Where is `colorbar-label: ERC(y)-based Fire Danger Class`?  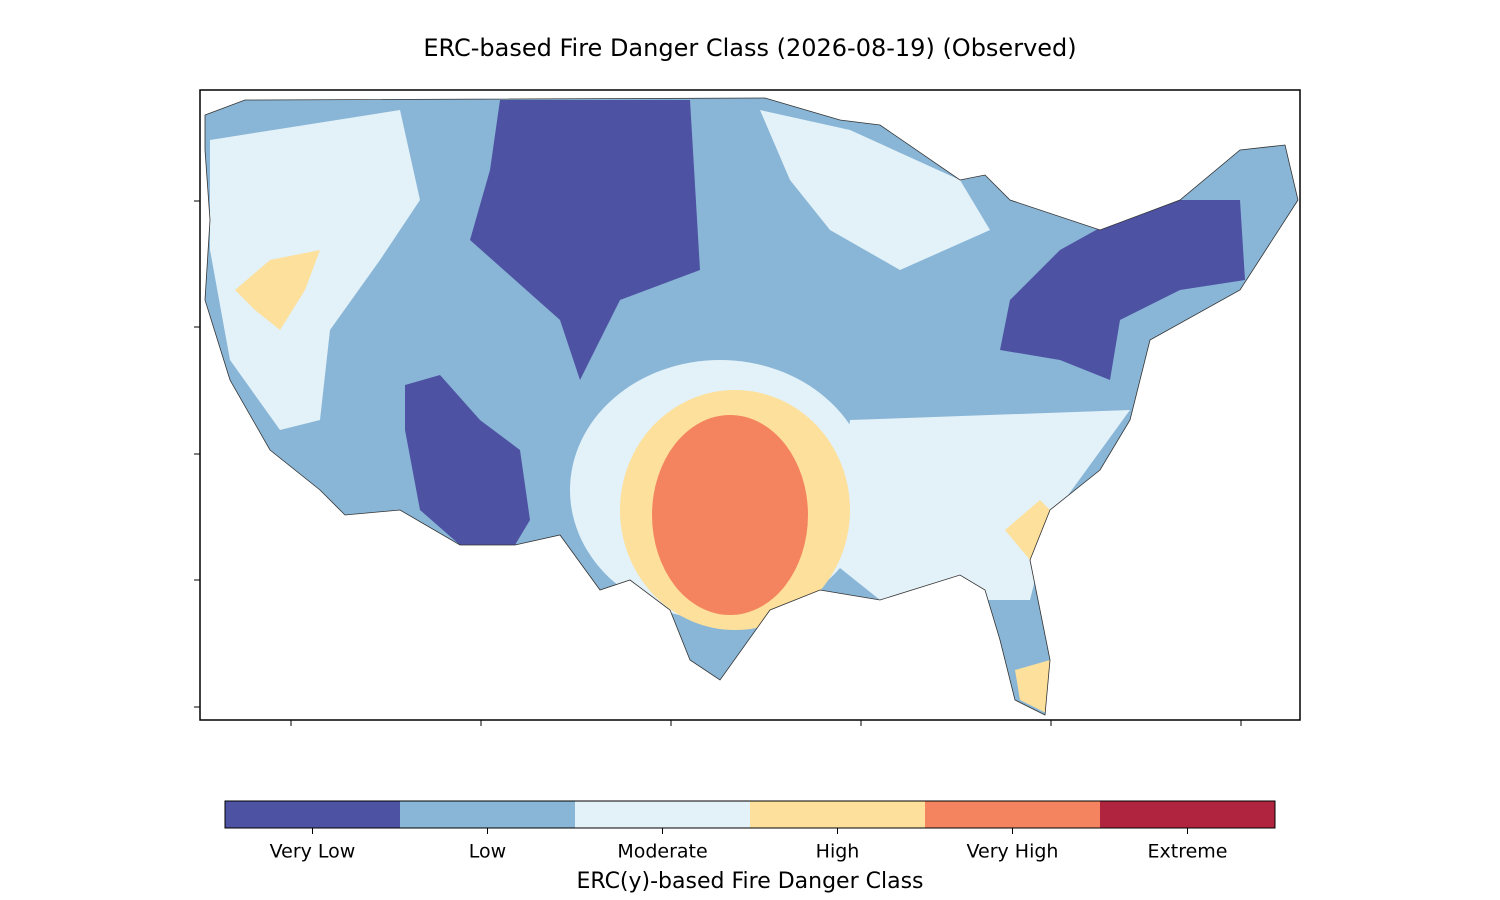
colorbar-label: ERC(y)-based Fire Danger Class is located at coordinates (749, 881).